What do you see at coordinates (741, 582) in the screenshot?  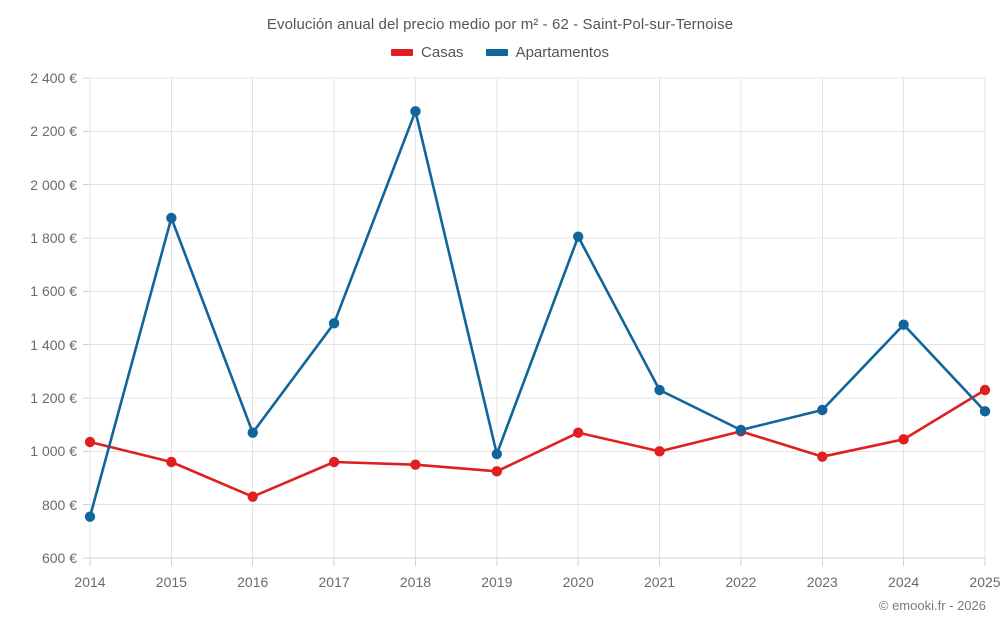 I see `x-axis-label: 2022` at bounding box center [741, 582].